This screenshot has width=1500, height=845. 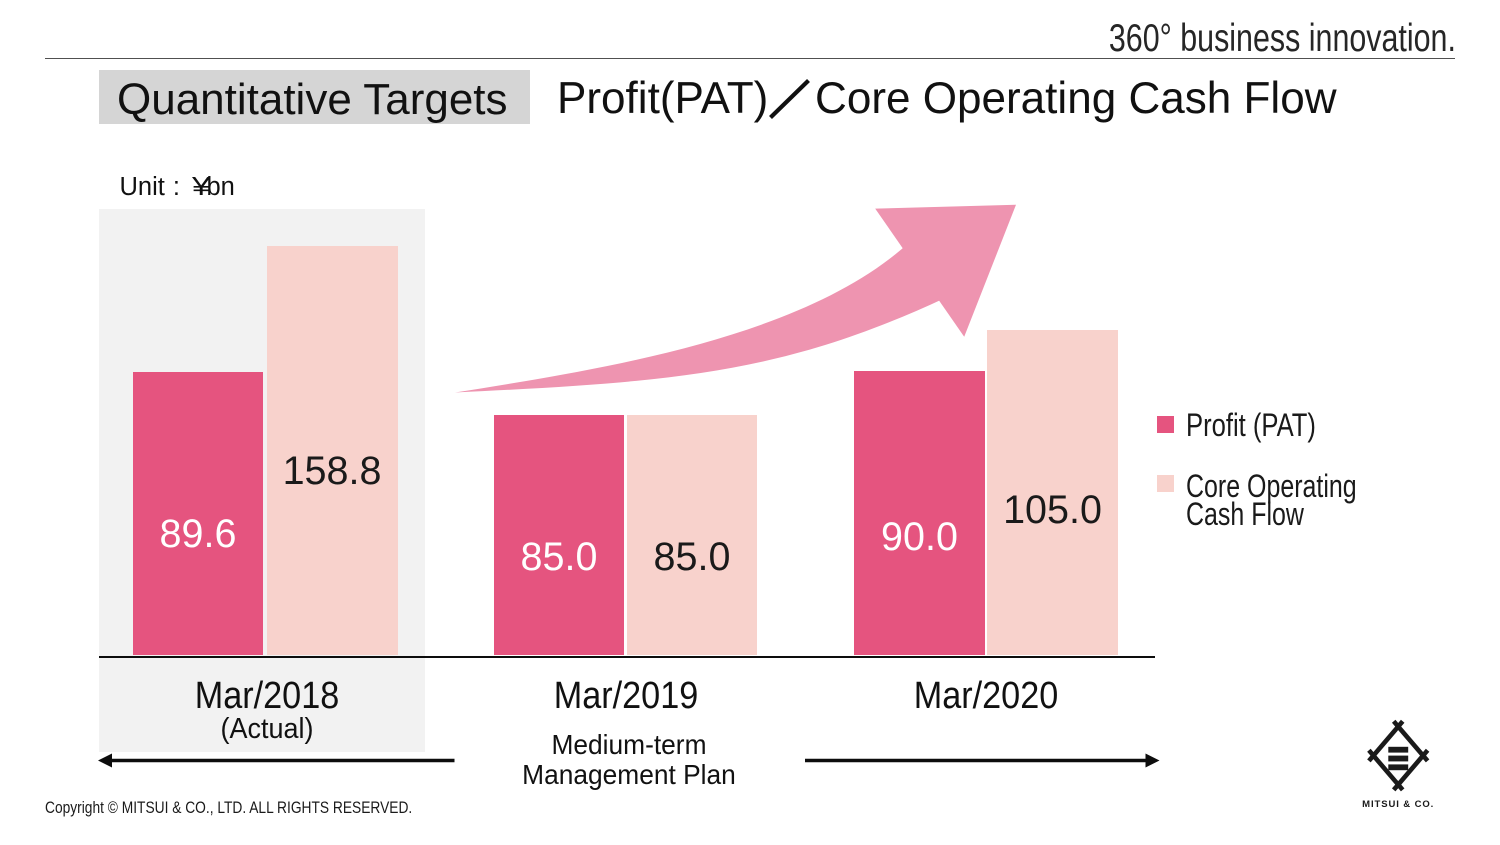 What do you see at coordinates (1398, 804) in the screenshot?
I see `svg-text: MITSUI & CO.` at bounding box center [1398, 804].